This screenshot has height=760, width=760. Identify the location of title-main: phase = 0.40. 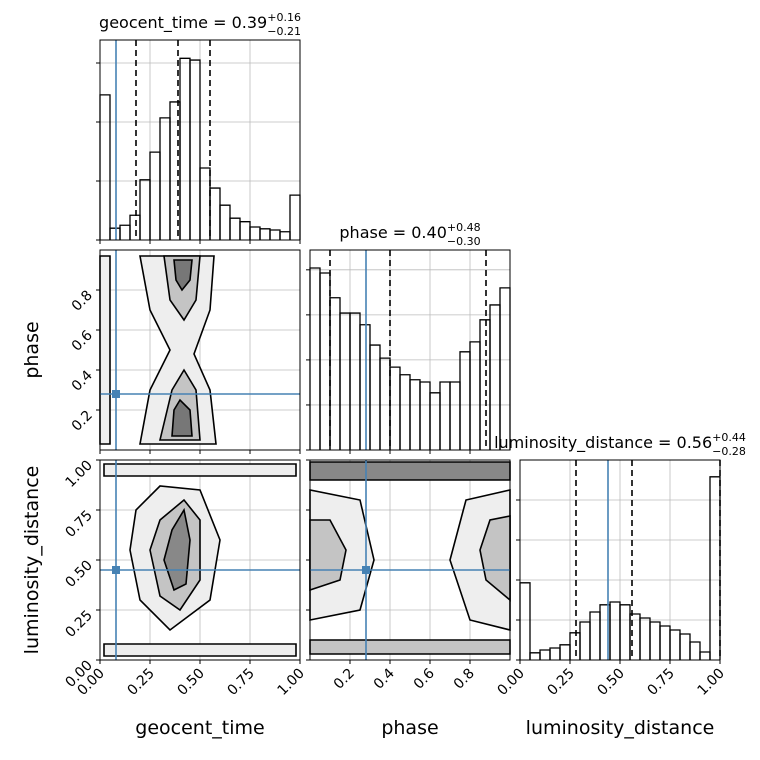
(392, 232).